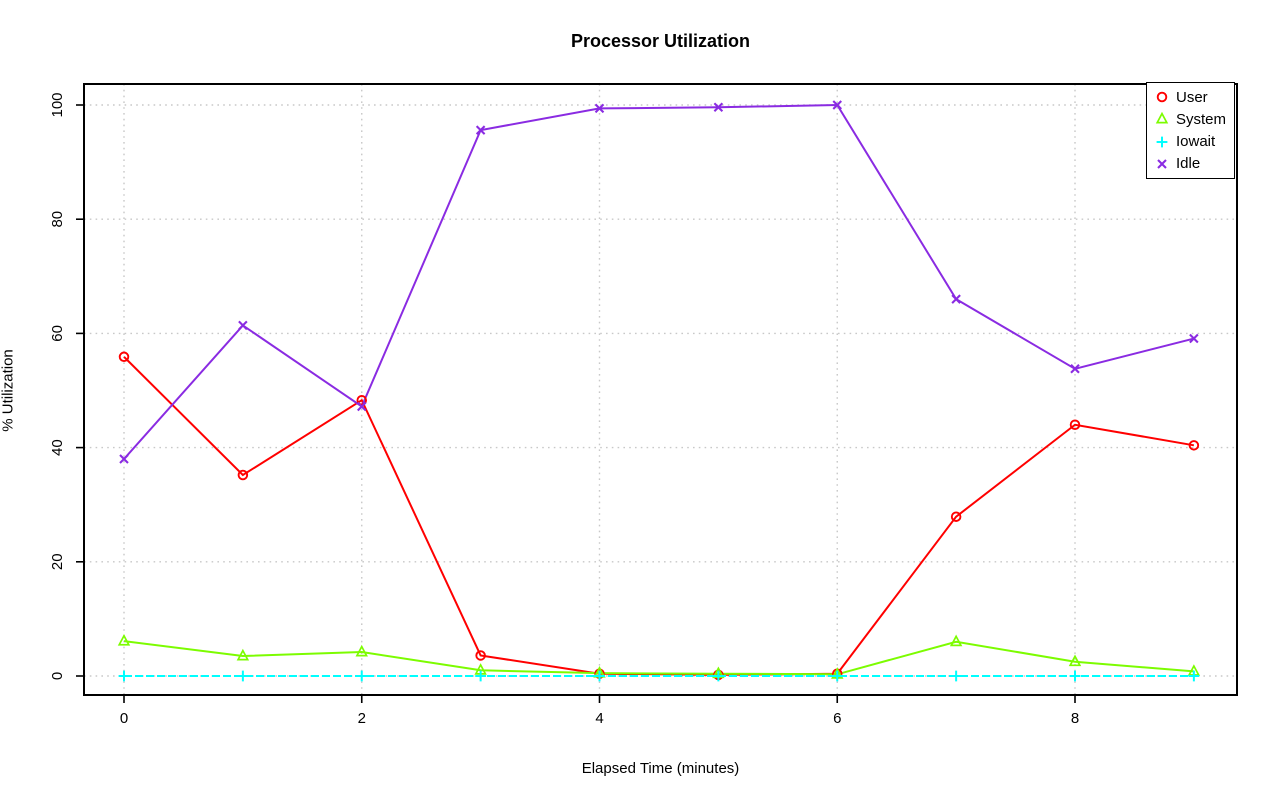  I want to click on legend-label: Iowait, so click(1196, 142).